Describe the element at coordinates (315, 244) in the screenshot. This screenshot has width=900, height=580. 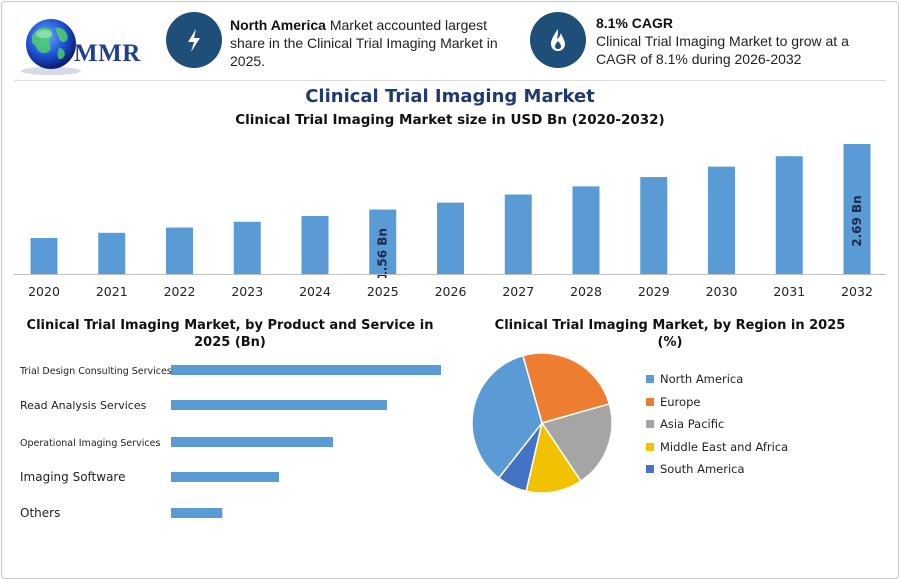
I see `bar-2024` at that location.